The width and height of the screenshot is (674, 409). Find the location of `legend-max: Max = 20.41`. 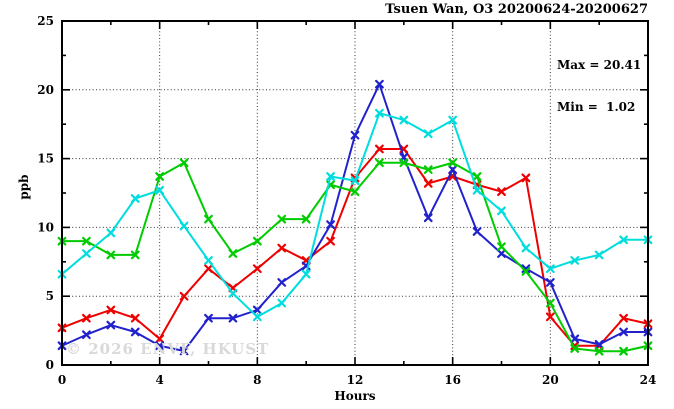

legend-max: Max = 20.41 is located at coordinates (599, 65).